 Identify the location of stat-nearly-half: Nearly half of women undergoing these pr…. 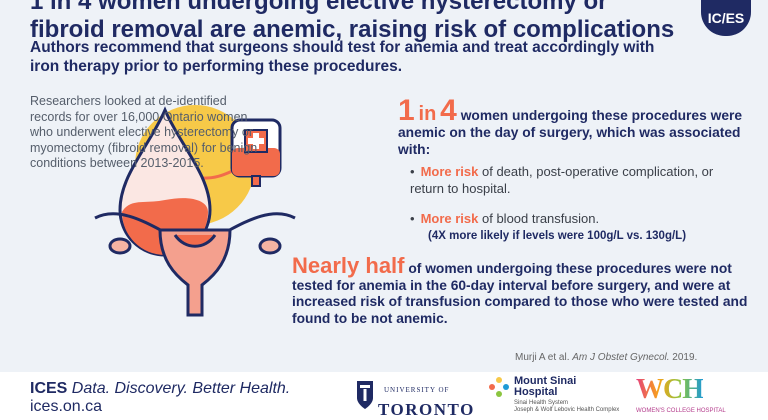
(522, 291).